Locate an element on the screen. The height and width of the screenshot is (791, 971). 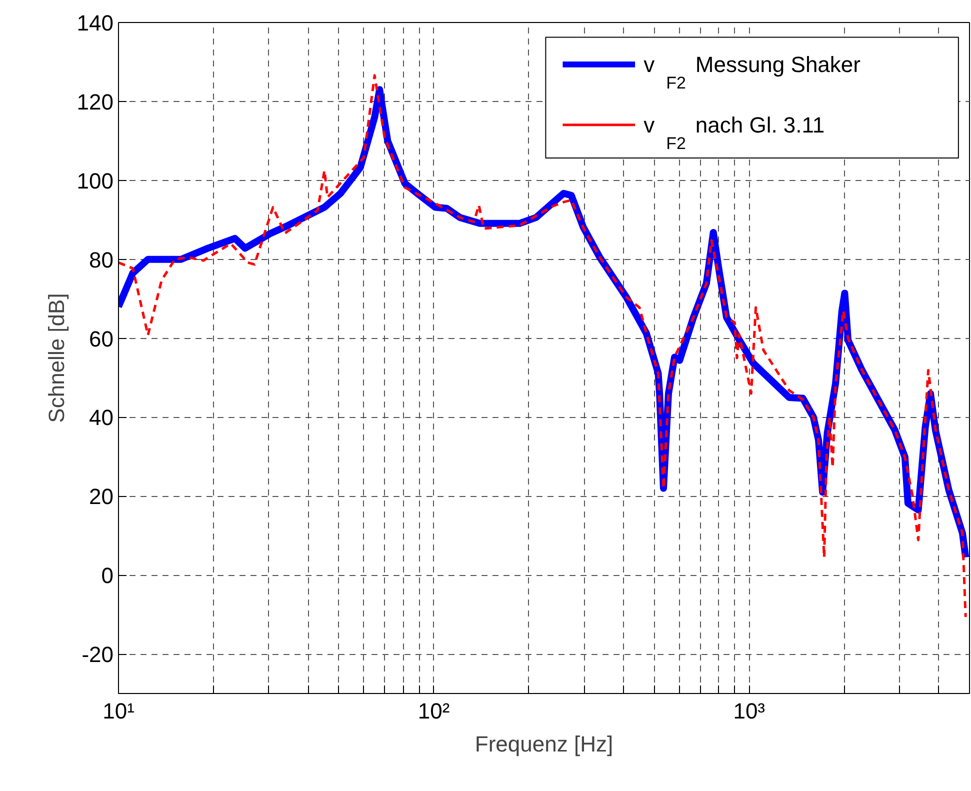
x-tick-label: 10² is located at coordinates (434, 711).